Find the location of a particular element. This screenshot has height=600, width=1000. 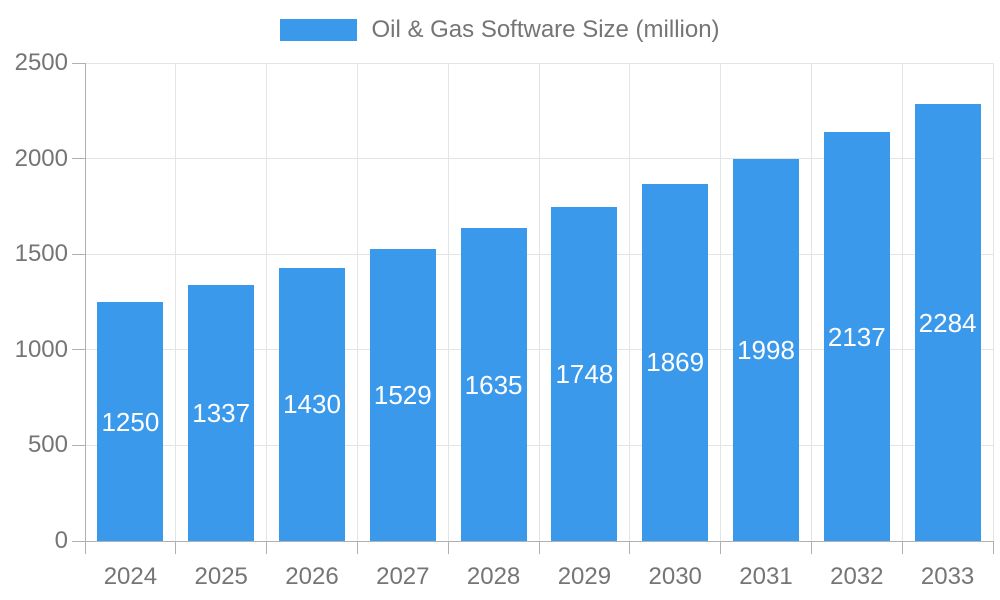

bar-value-label: 1430 is located at coordinates (312, 404).